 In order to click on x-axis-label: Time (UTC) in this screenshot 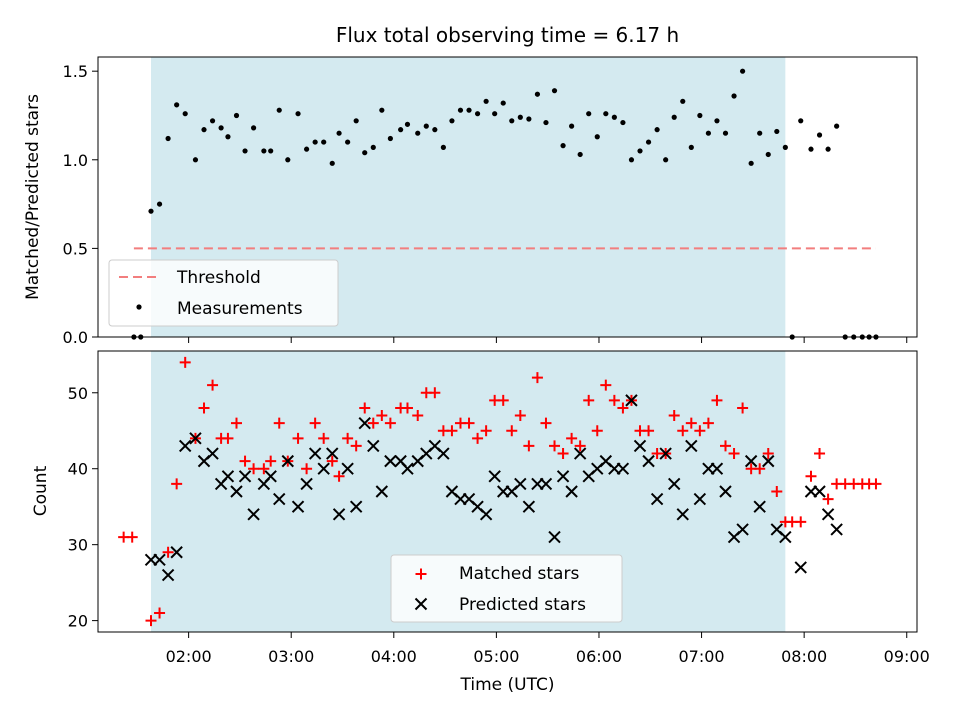, I will do `click(507, 685)`.